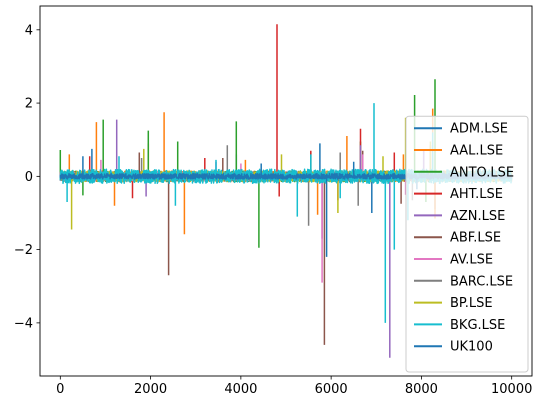 This screenshot has width=547, height=409. Describe the element at coordinates (477, 216) in the screenshot. I see `legend-label: AZN.LSE` at that location.